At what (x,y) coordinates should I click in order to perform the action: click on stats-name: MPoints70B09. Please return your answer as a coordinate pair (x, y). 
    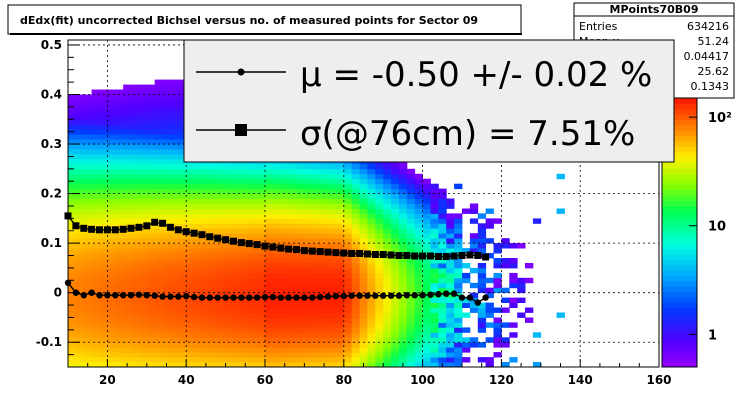
    Looking at the image, I should click on (654, 9).